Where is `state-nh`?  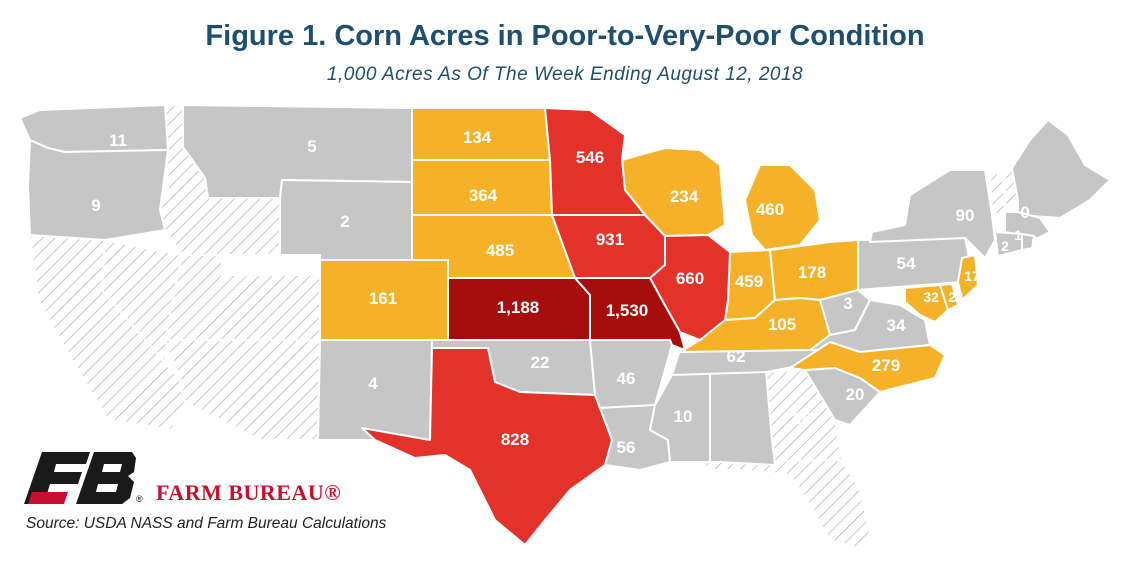 state-nh is located at coordinates (1011, 190).